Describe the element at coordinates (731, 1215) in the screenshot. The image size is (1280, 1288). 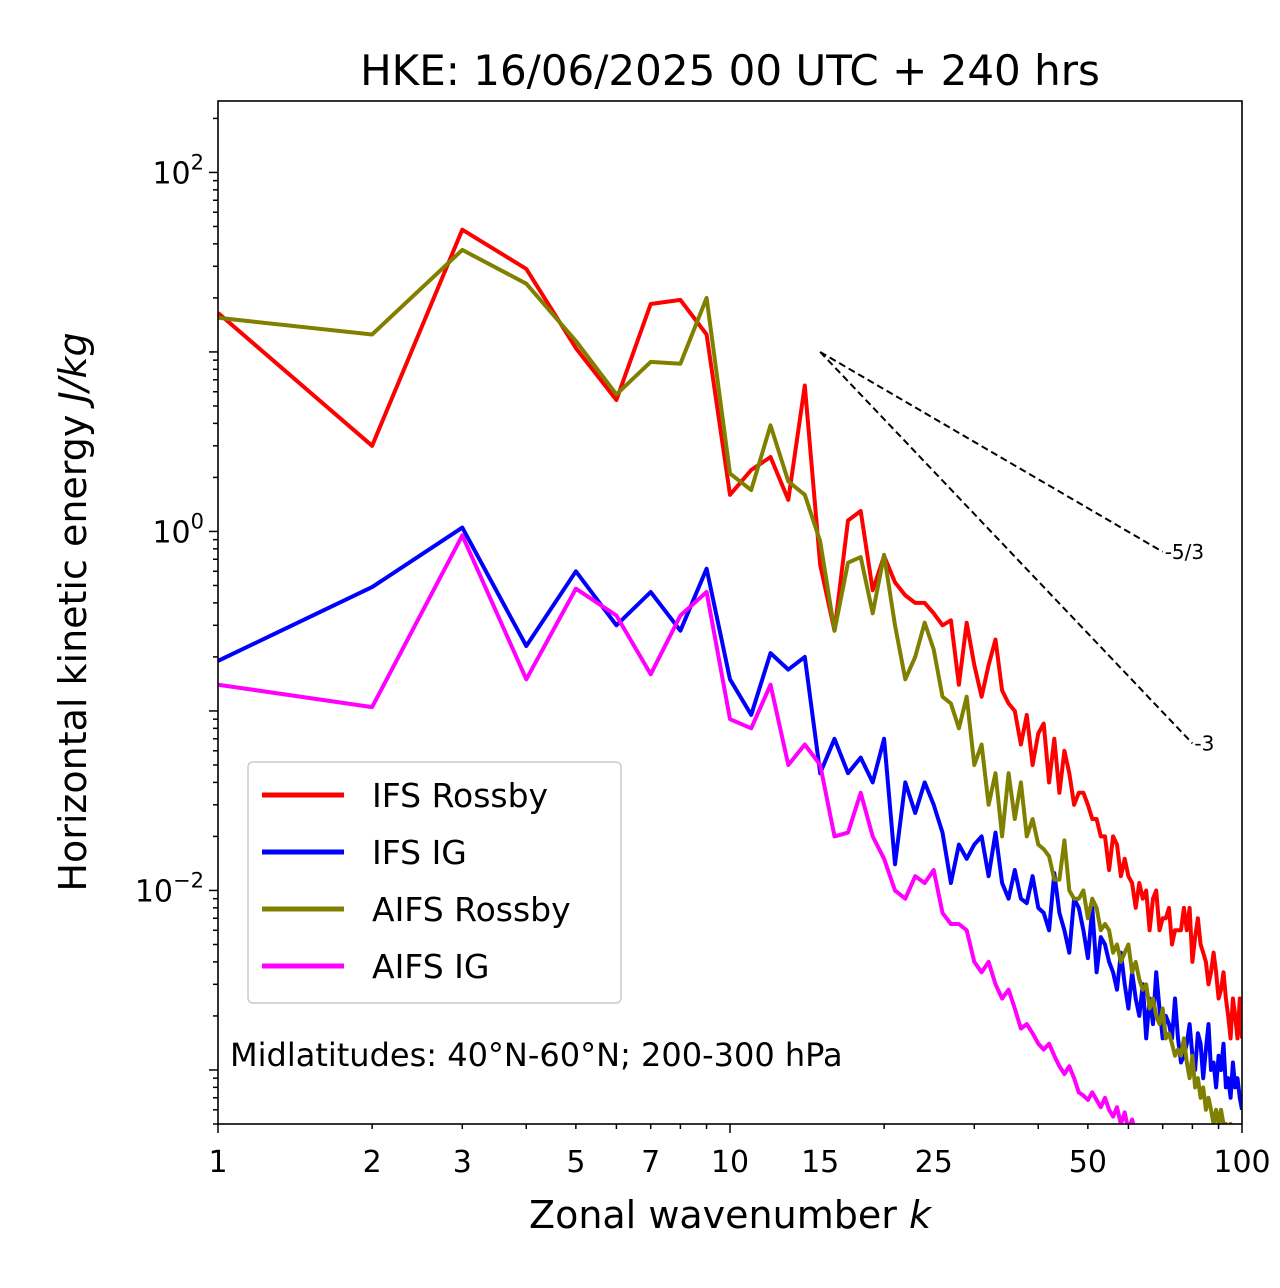
I see `x-axis-label: Zonal wavenumber k` at that location.